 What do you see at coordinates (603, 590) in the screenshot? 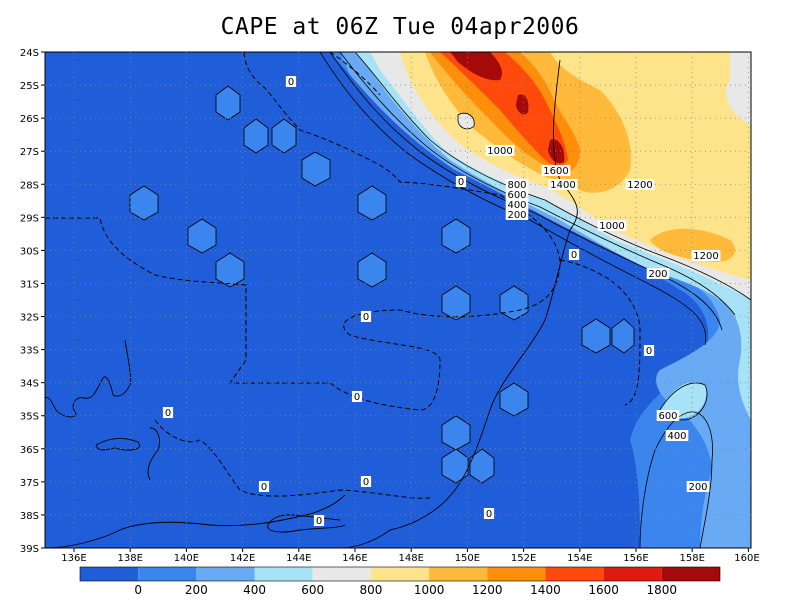
I see `colorbar-label: 1600` at bounding box center [603, 590].